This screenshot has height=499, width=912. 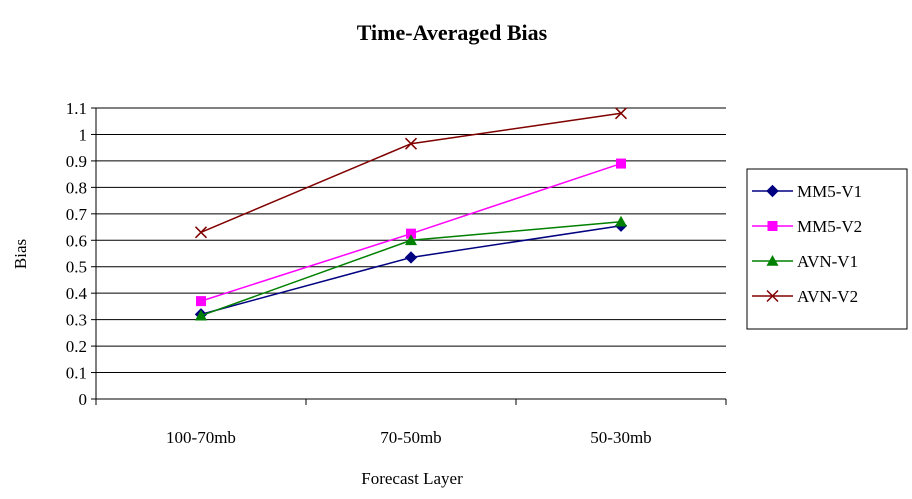 I want to click on legend: MM5-V1 MM5-V2 AVN-V1 AVN-V2, so click(x=827, y=249).